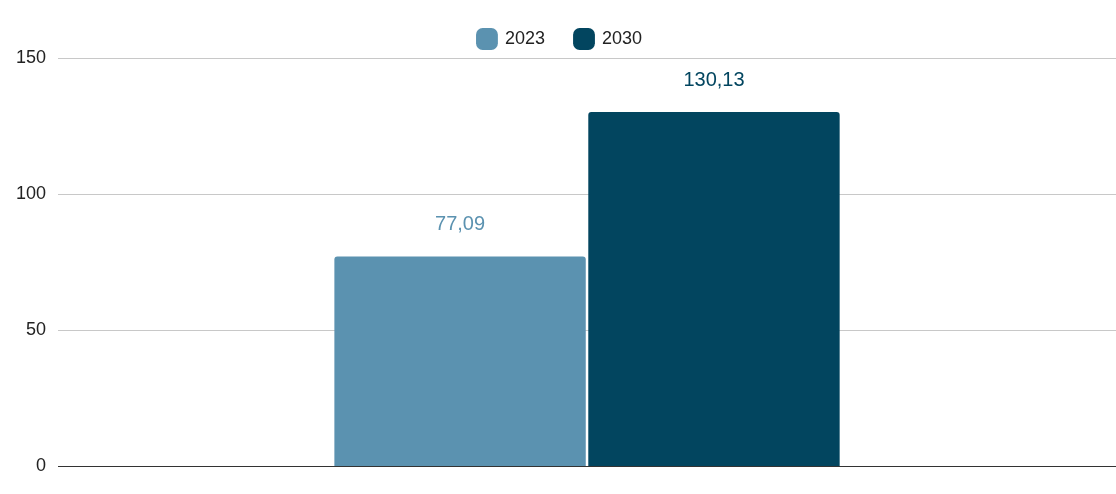 This screenshot has width=1116, height=494. Describe the element at coordinates (622, 37) in the screenshot. I see `legend-label: 2030` at that location.